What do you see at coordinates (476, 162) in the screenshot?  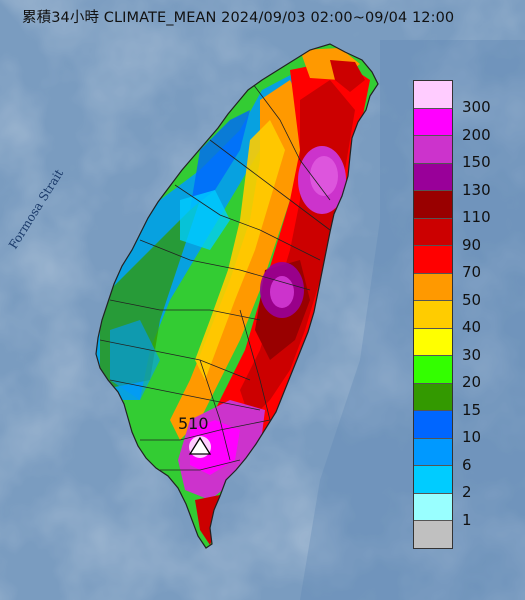 I see `legend-label: 150` at bounding box center [476, 162].